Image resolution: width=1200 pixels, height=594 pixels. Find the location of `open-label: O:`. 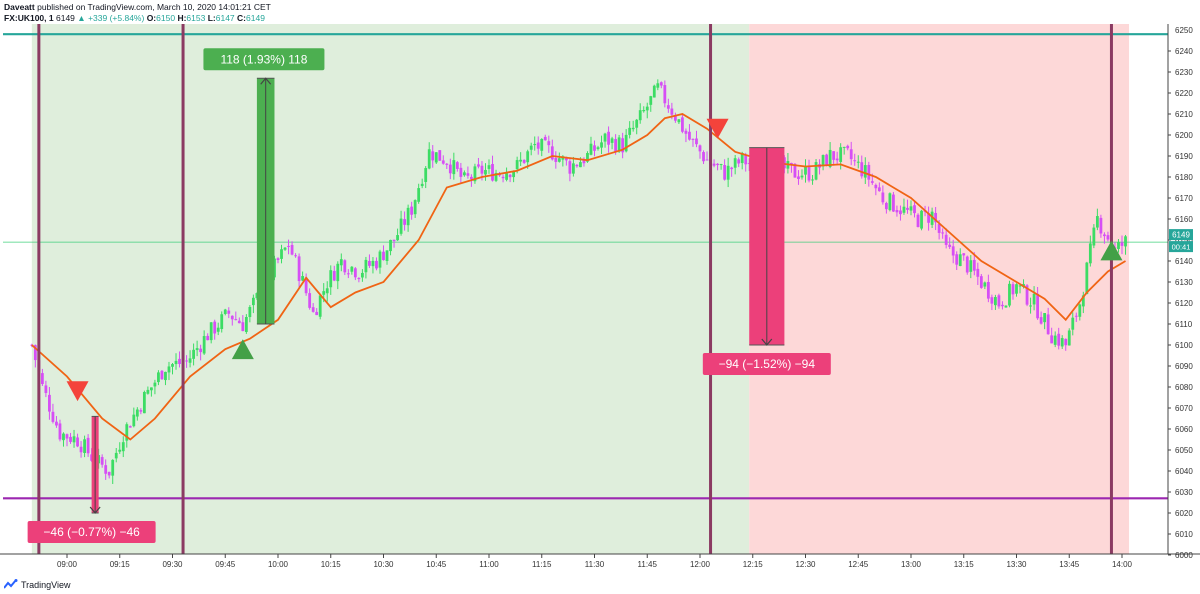

open-label: O: is located at coordinates (151, 18).